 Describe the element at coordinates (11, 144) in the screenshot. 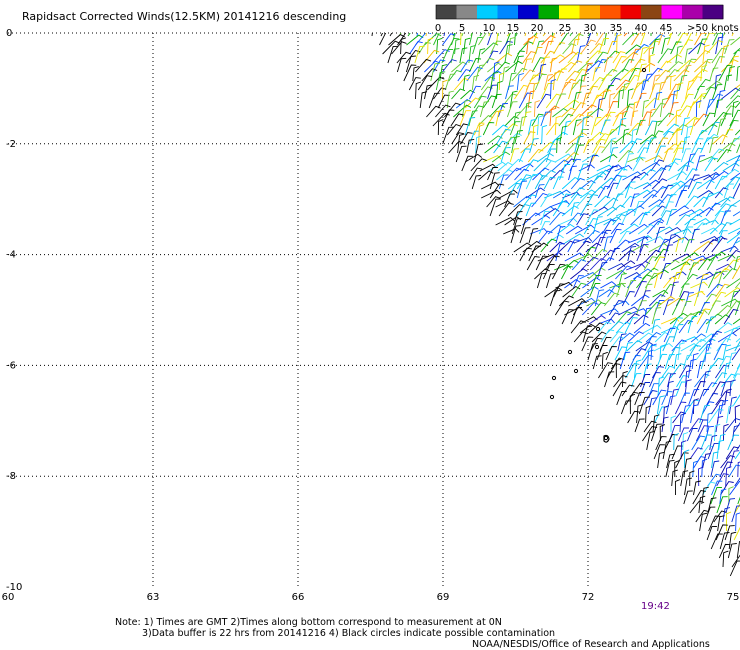

I see `y-tick-label: -2` at that location.